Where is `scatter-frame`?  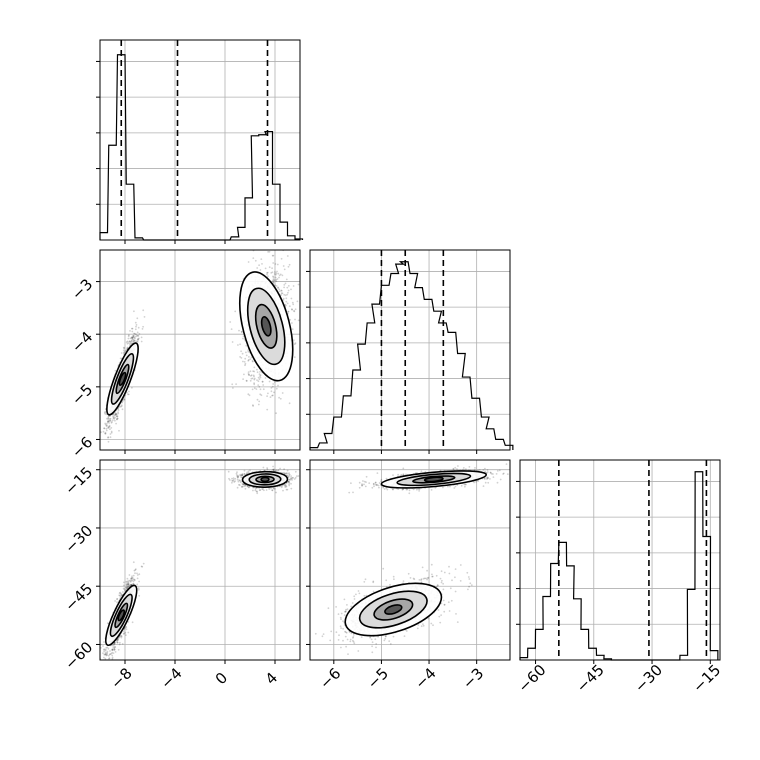 scatter-frame is located at coordinates (200, 350).